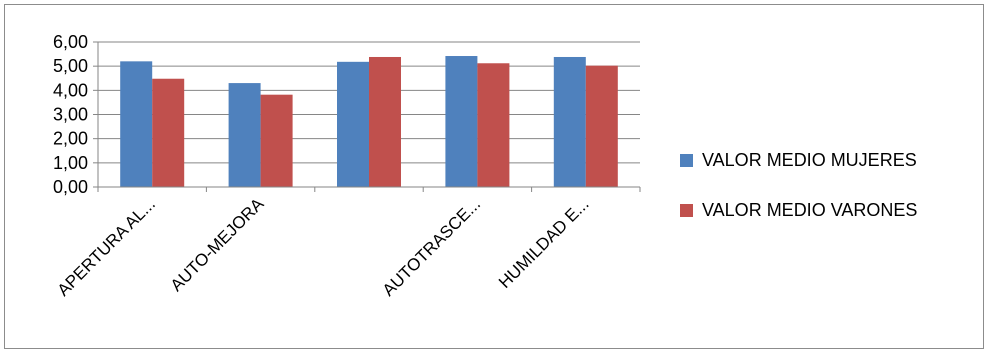 This screenshot has height=353, width=989. What do you see at coordinates (70, 42) in the screenshot?
I see `y-tick-label: 6,00` at bounding box center [70, 42].